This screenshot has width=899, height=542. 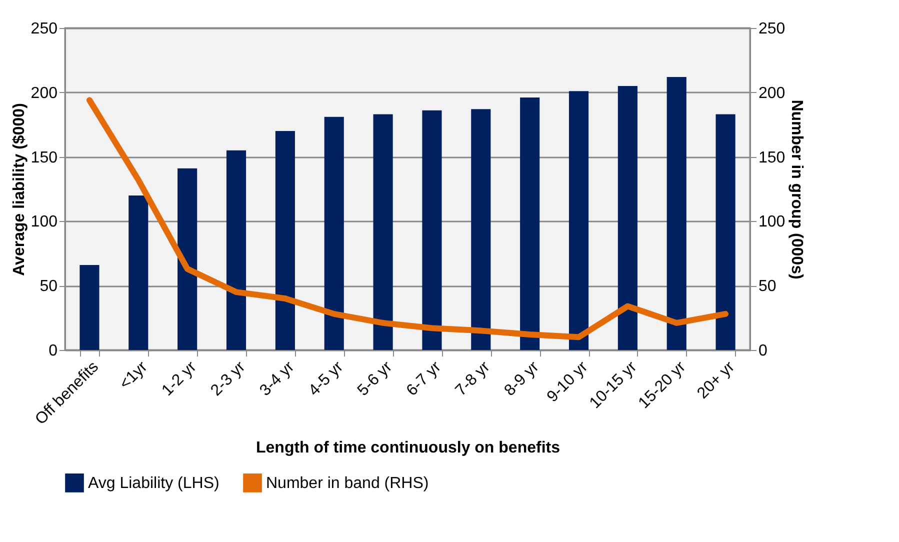 What do you see at coordinates (134, 375) in the screenshot?
I see `x-tick-label: <1yr` at bounding box center [134, 375].